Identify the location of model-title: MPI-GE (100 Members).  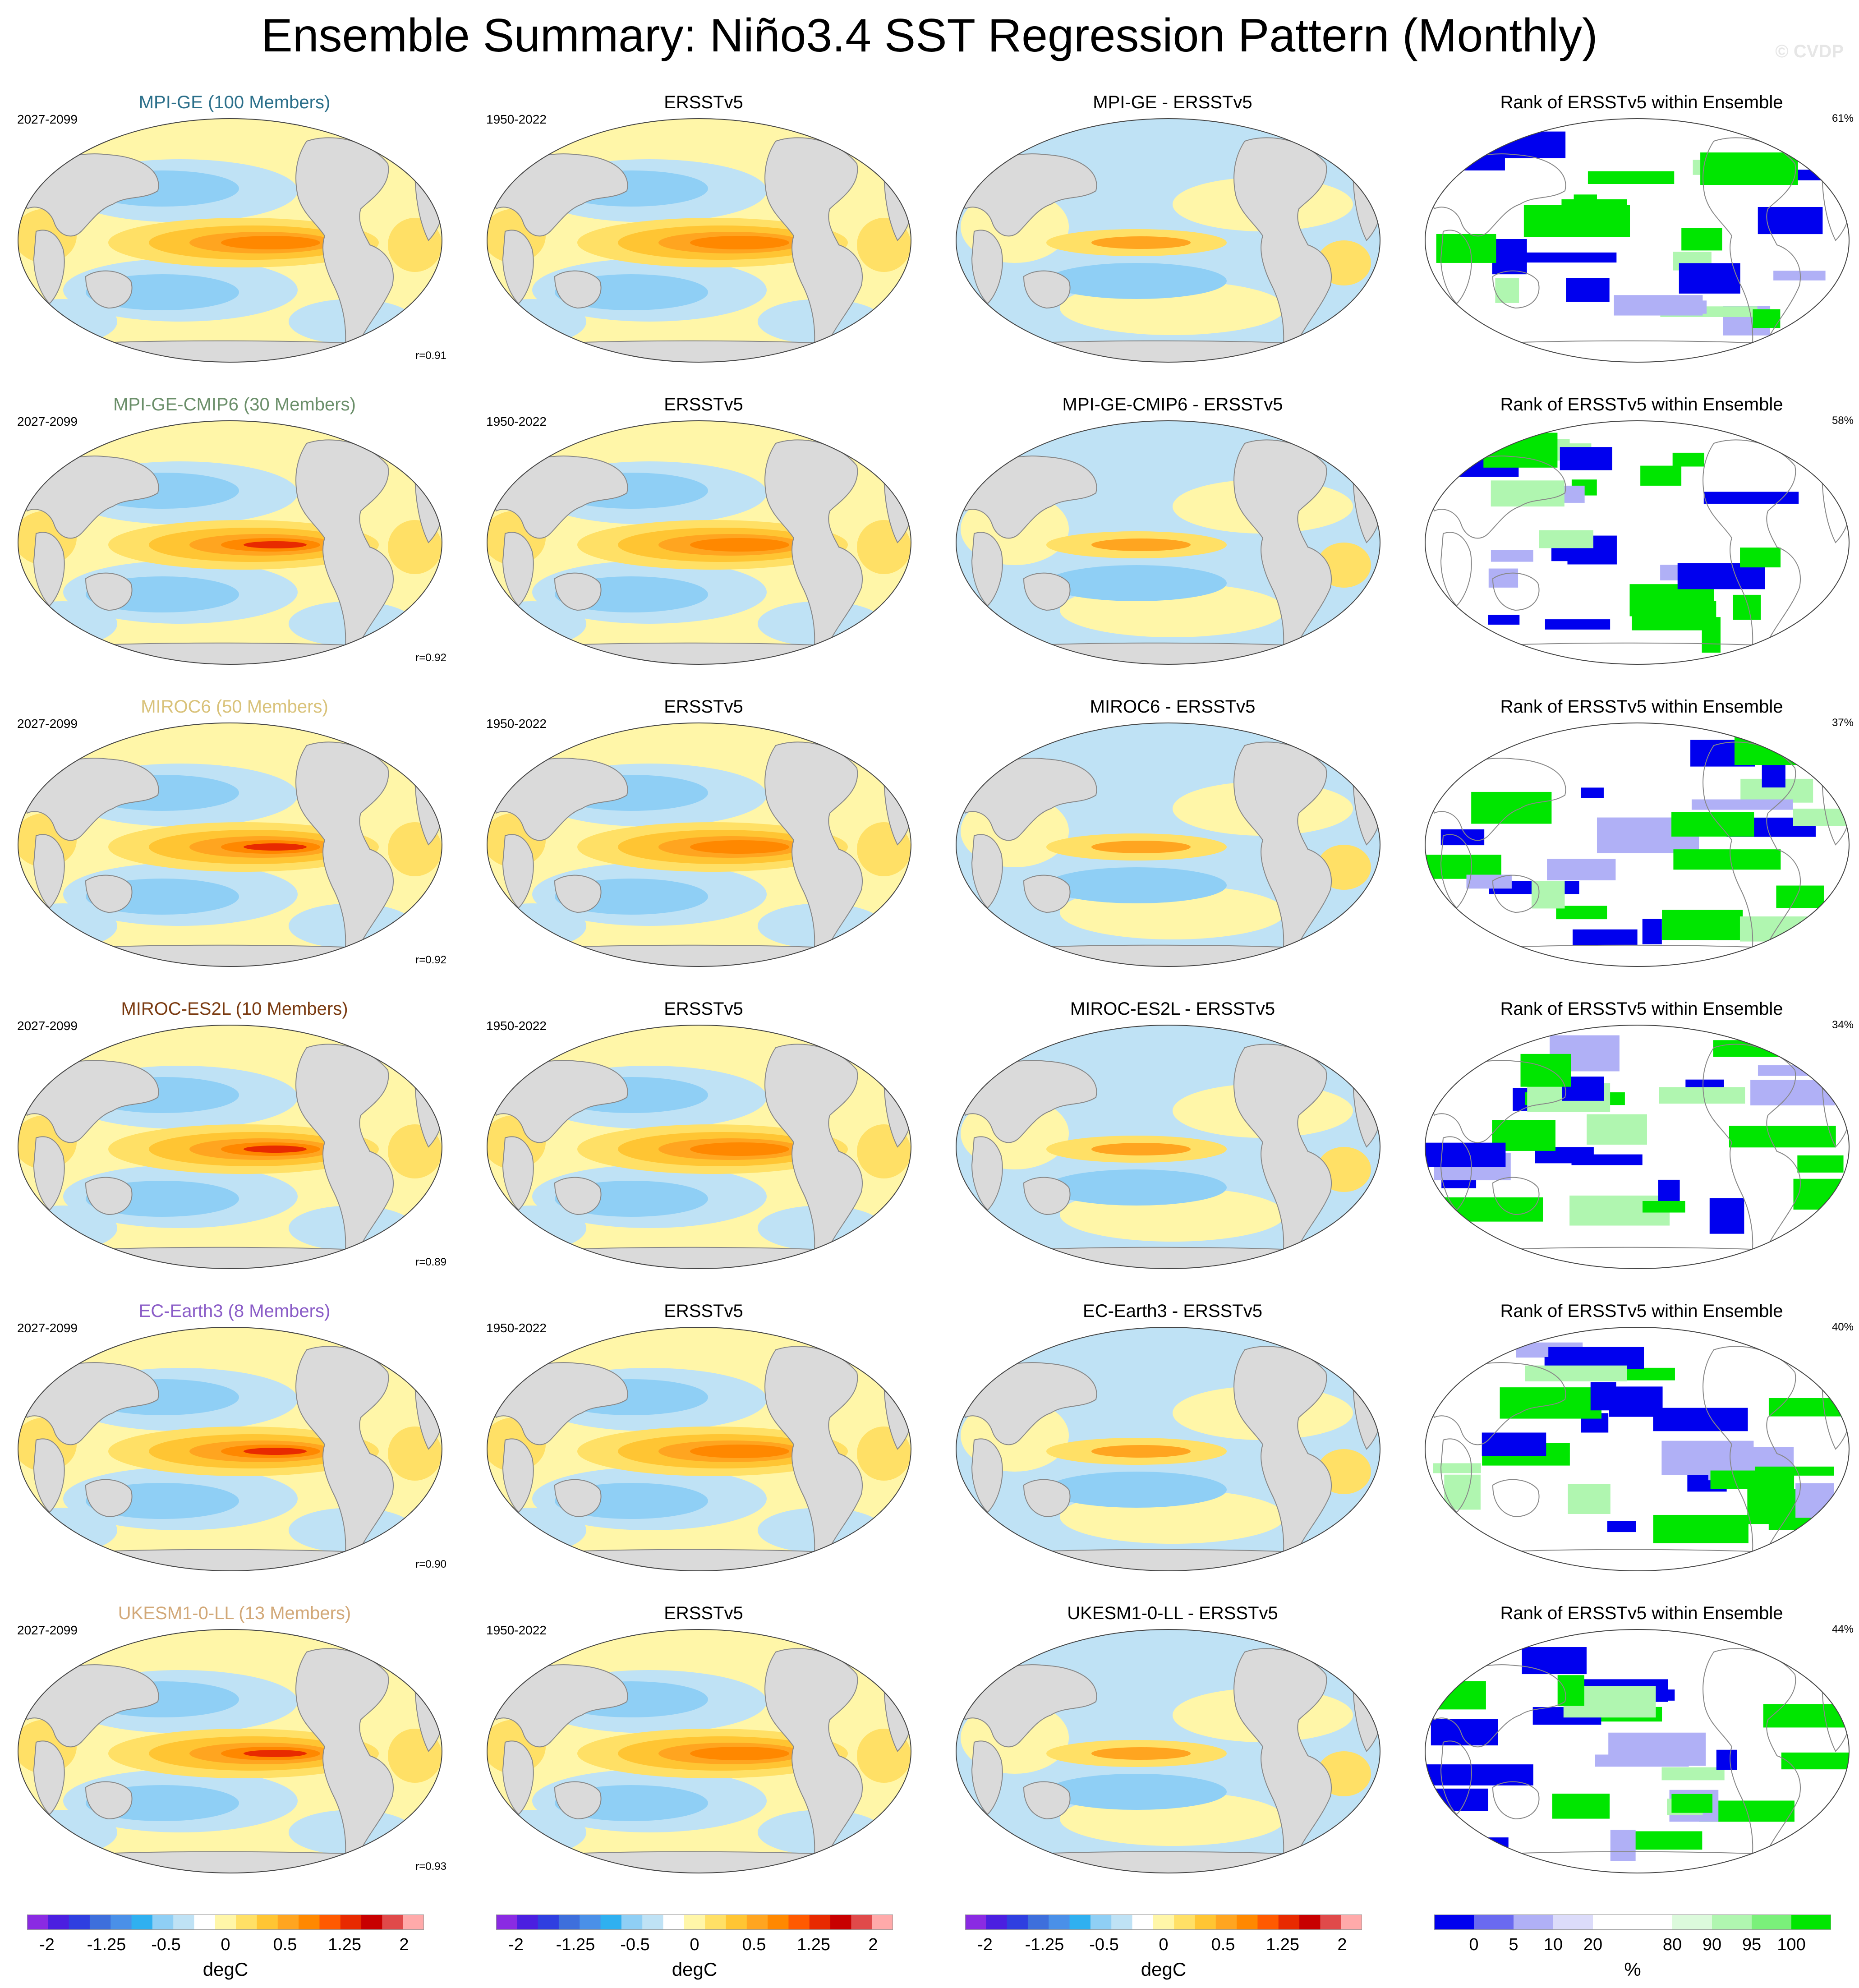
(235, 102).